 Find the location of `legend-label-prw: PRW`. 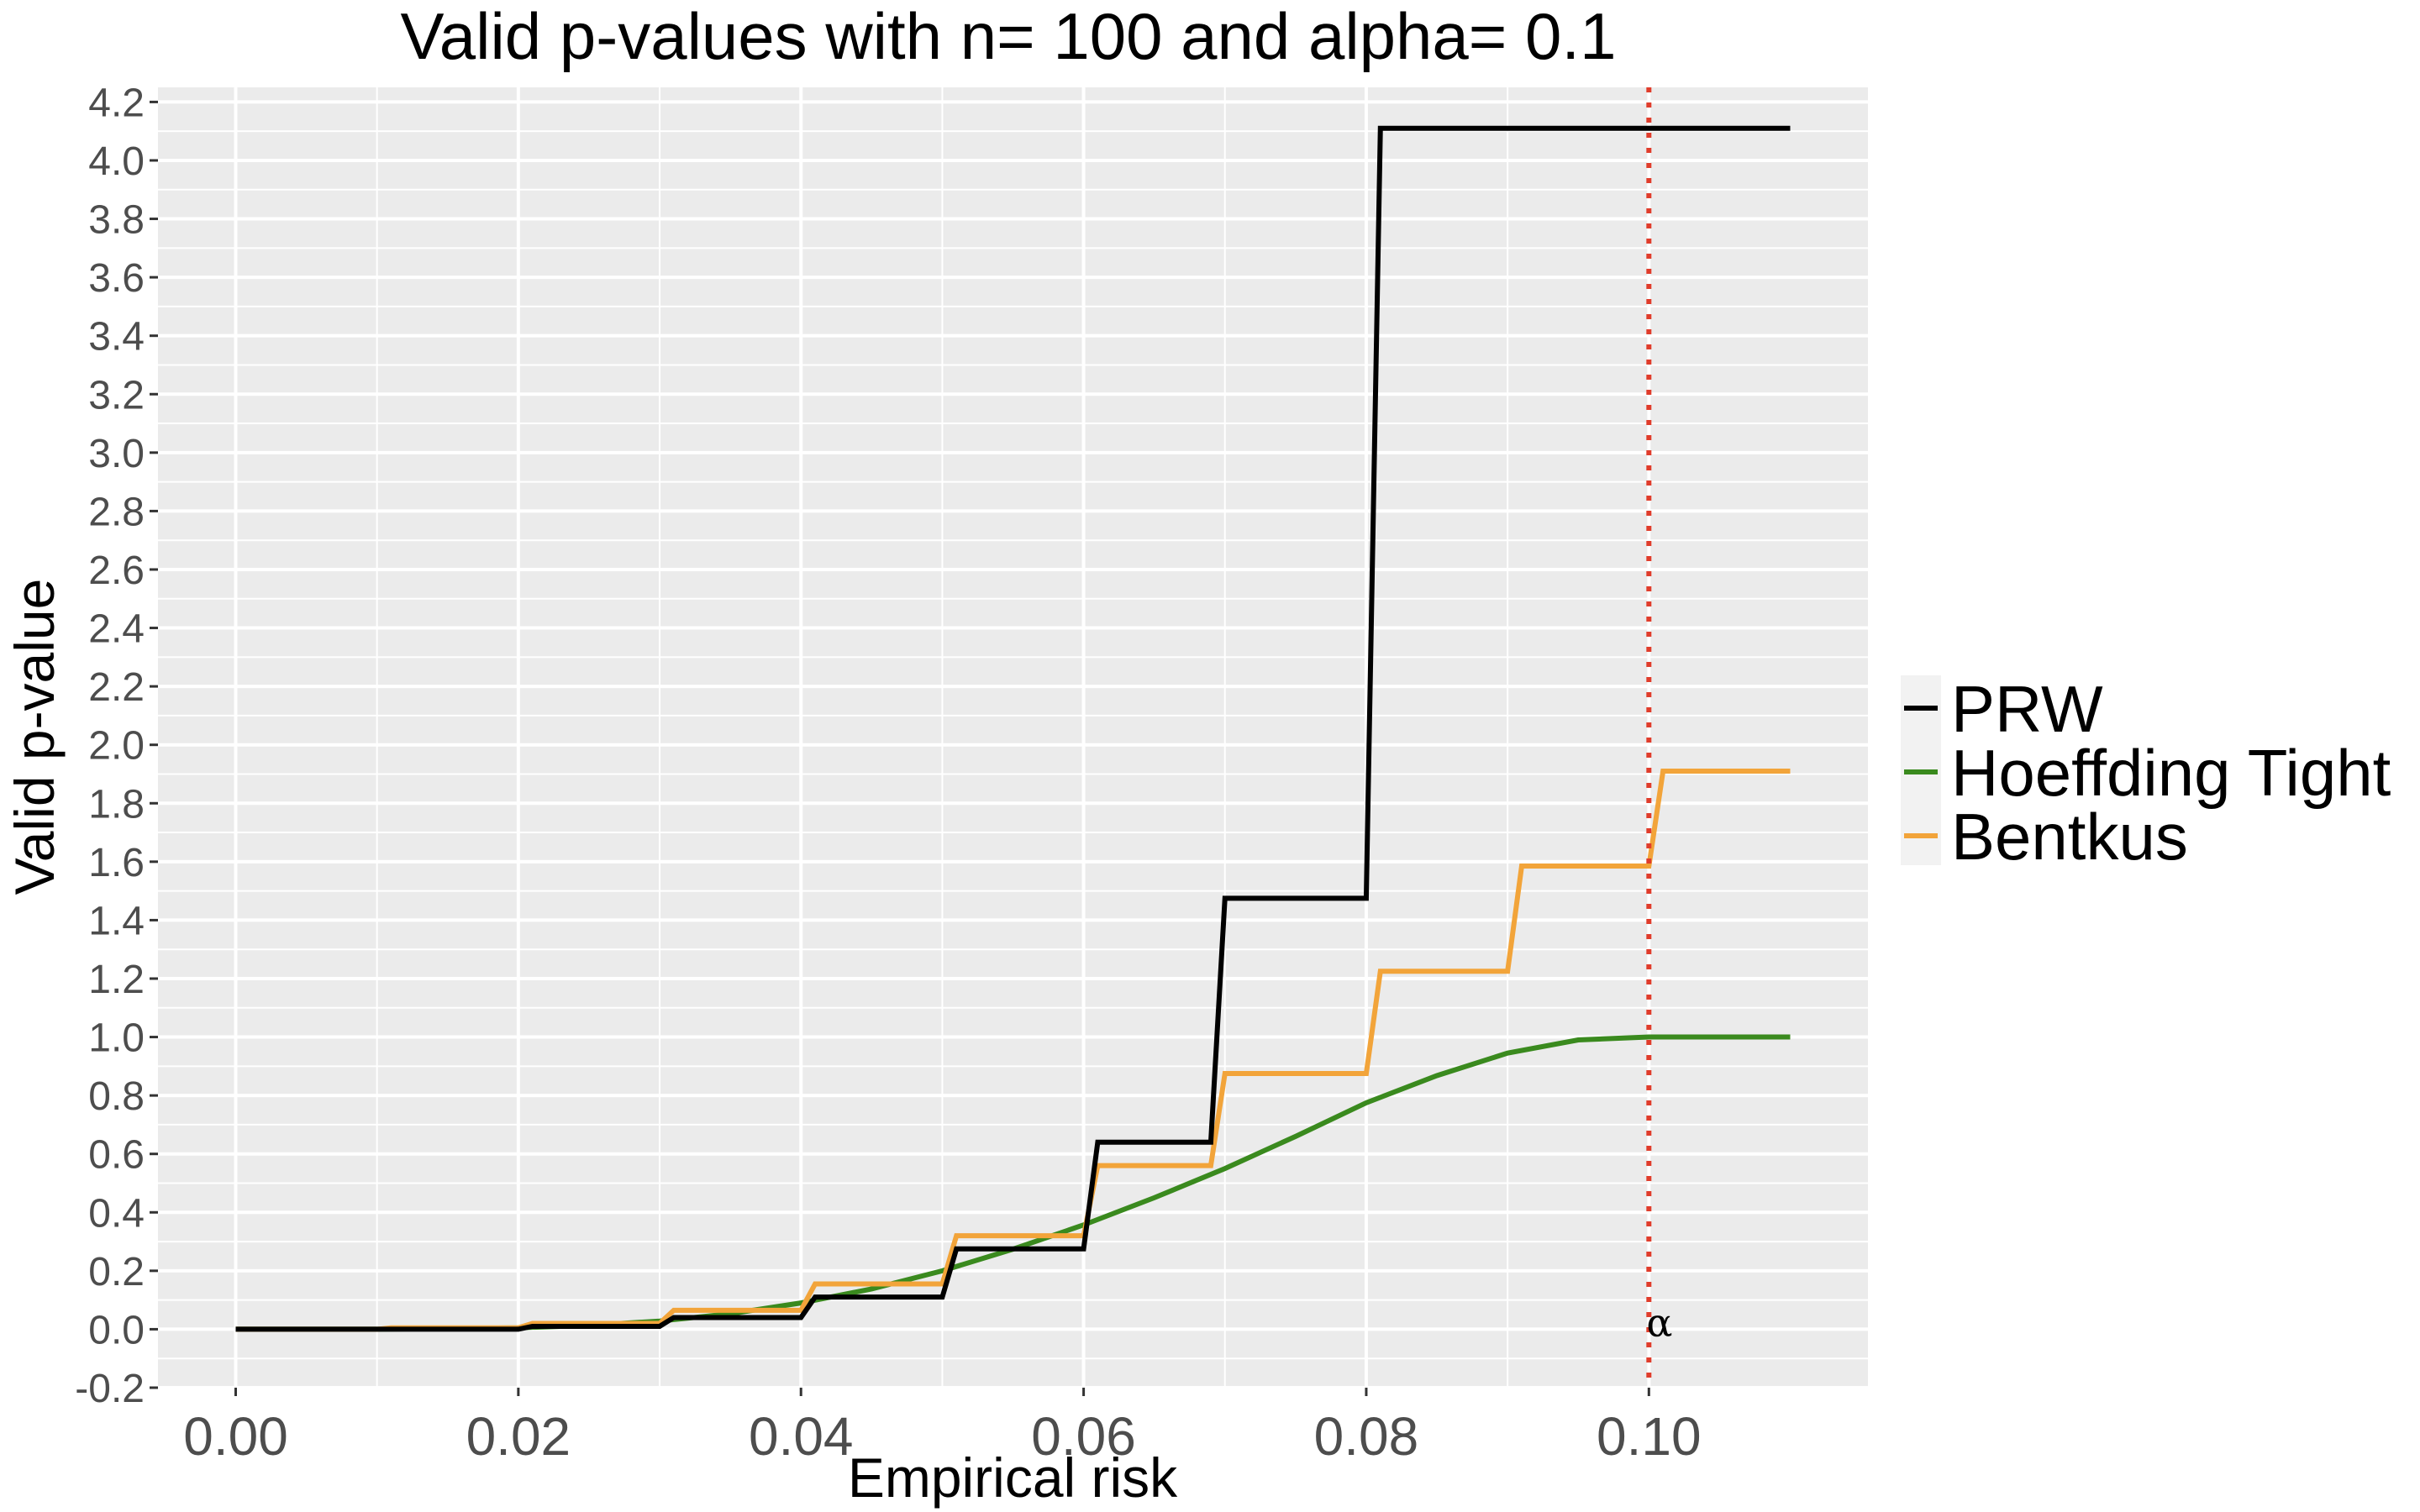

legend-label-prw: PRW is located at coordinates (2027, 709).